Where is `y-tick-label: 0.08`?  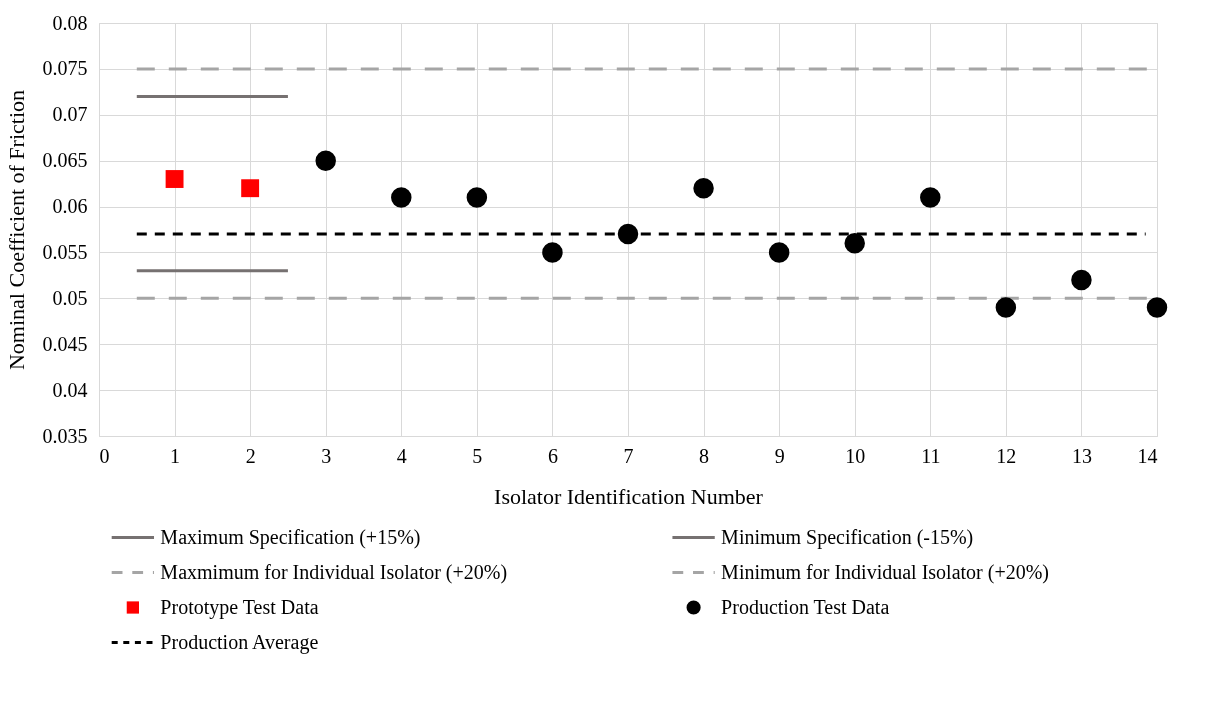
y-tick-label: 0.08 is located at coordinates (70, 22).